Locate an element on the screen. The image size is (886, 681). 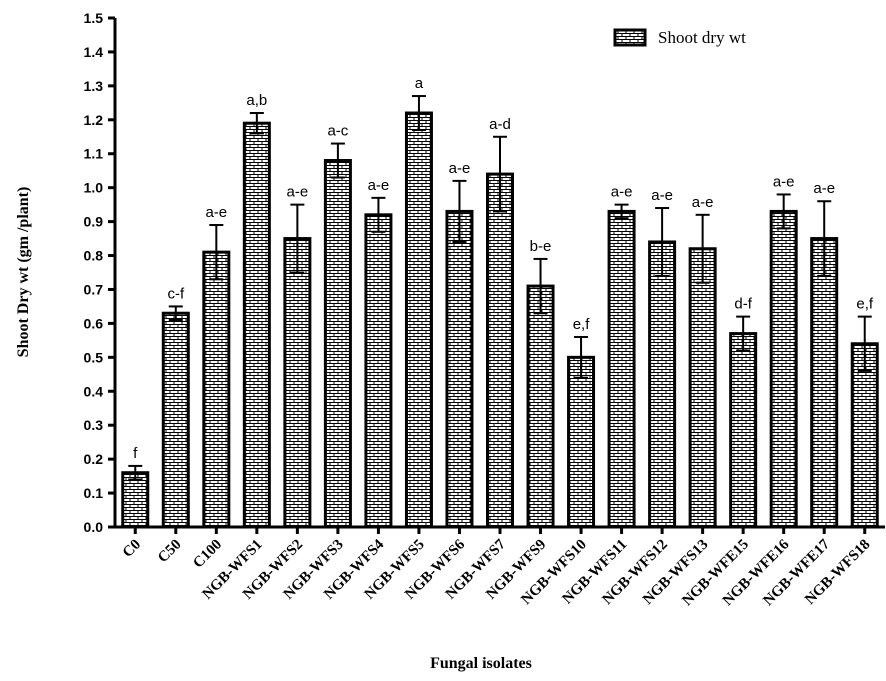
y-tick-label: 0.3 is located at coordinates (94, 425).